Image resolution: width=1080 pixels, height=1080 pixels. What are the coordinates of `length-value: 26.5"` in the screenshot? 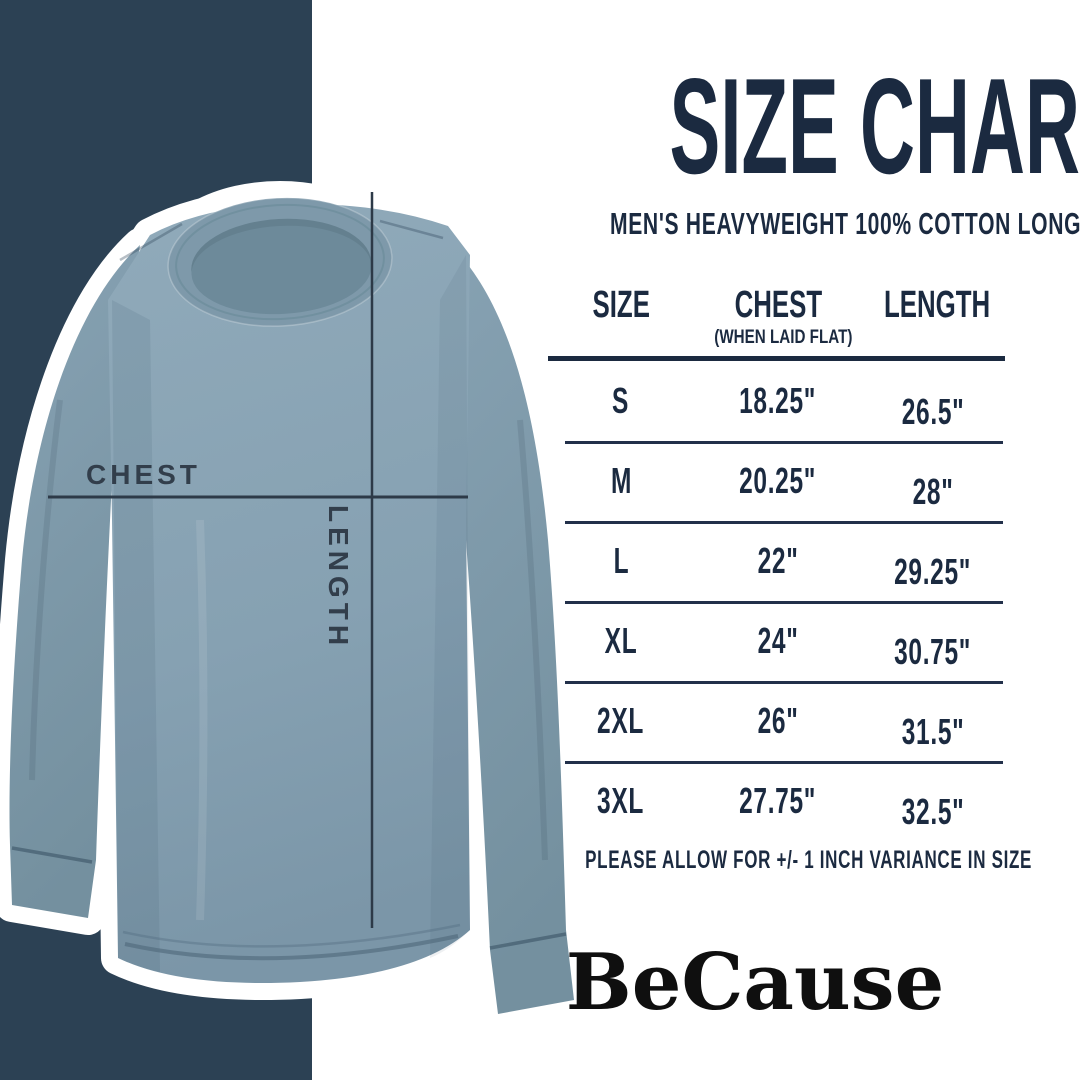 It's located at (933, 411).